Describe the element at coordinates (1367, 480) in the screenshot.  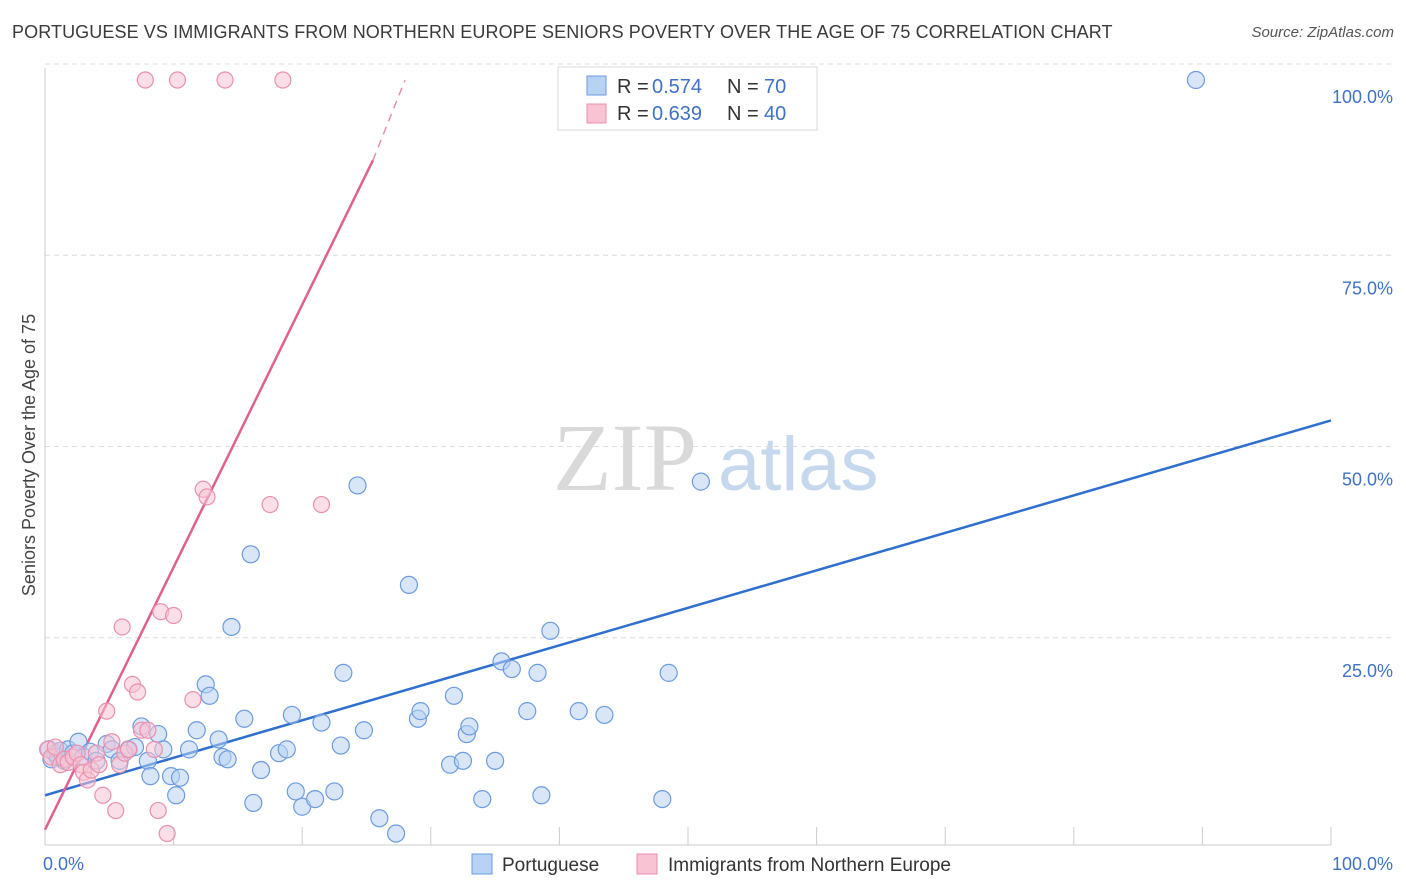
I see `y-tick-label: 50.0%` at that location.